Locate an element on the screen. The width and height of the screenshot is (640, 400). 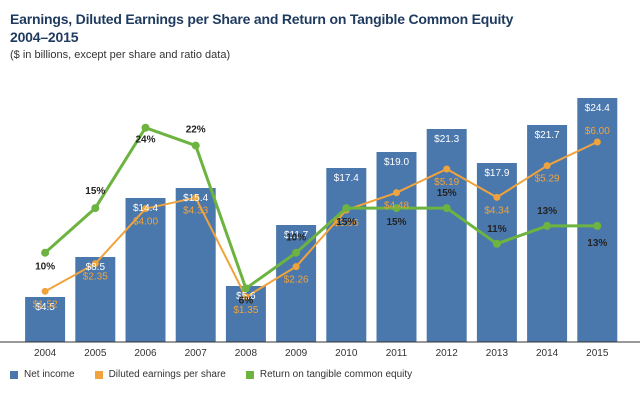
x-tick-label-2010: 2010 is located at coordinates (346, 353).